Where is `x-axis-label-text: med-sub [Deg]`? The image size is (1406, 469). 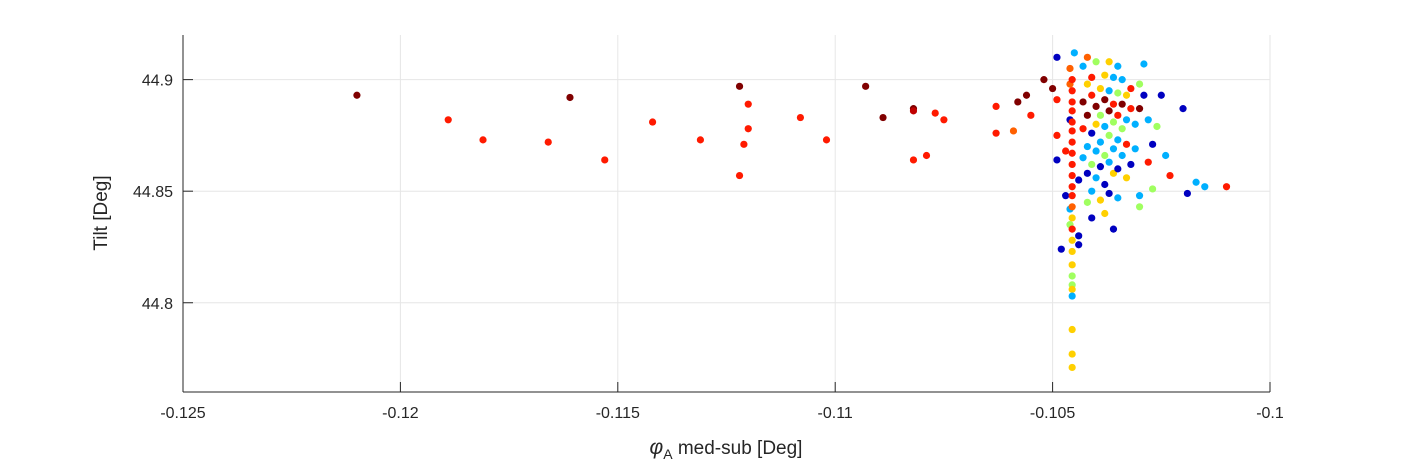 x-axis-label-text: med-sub [Deg] is located at coordinates (738, 448).